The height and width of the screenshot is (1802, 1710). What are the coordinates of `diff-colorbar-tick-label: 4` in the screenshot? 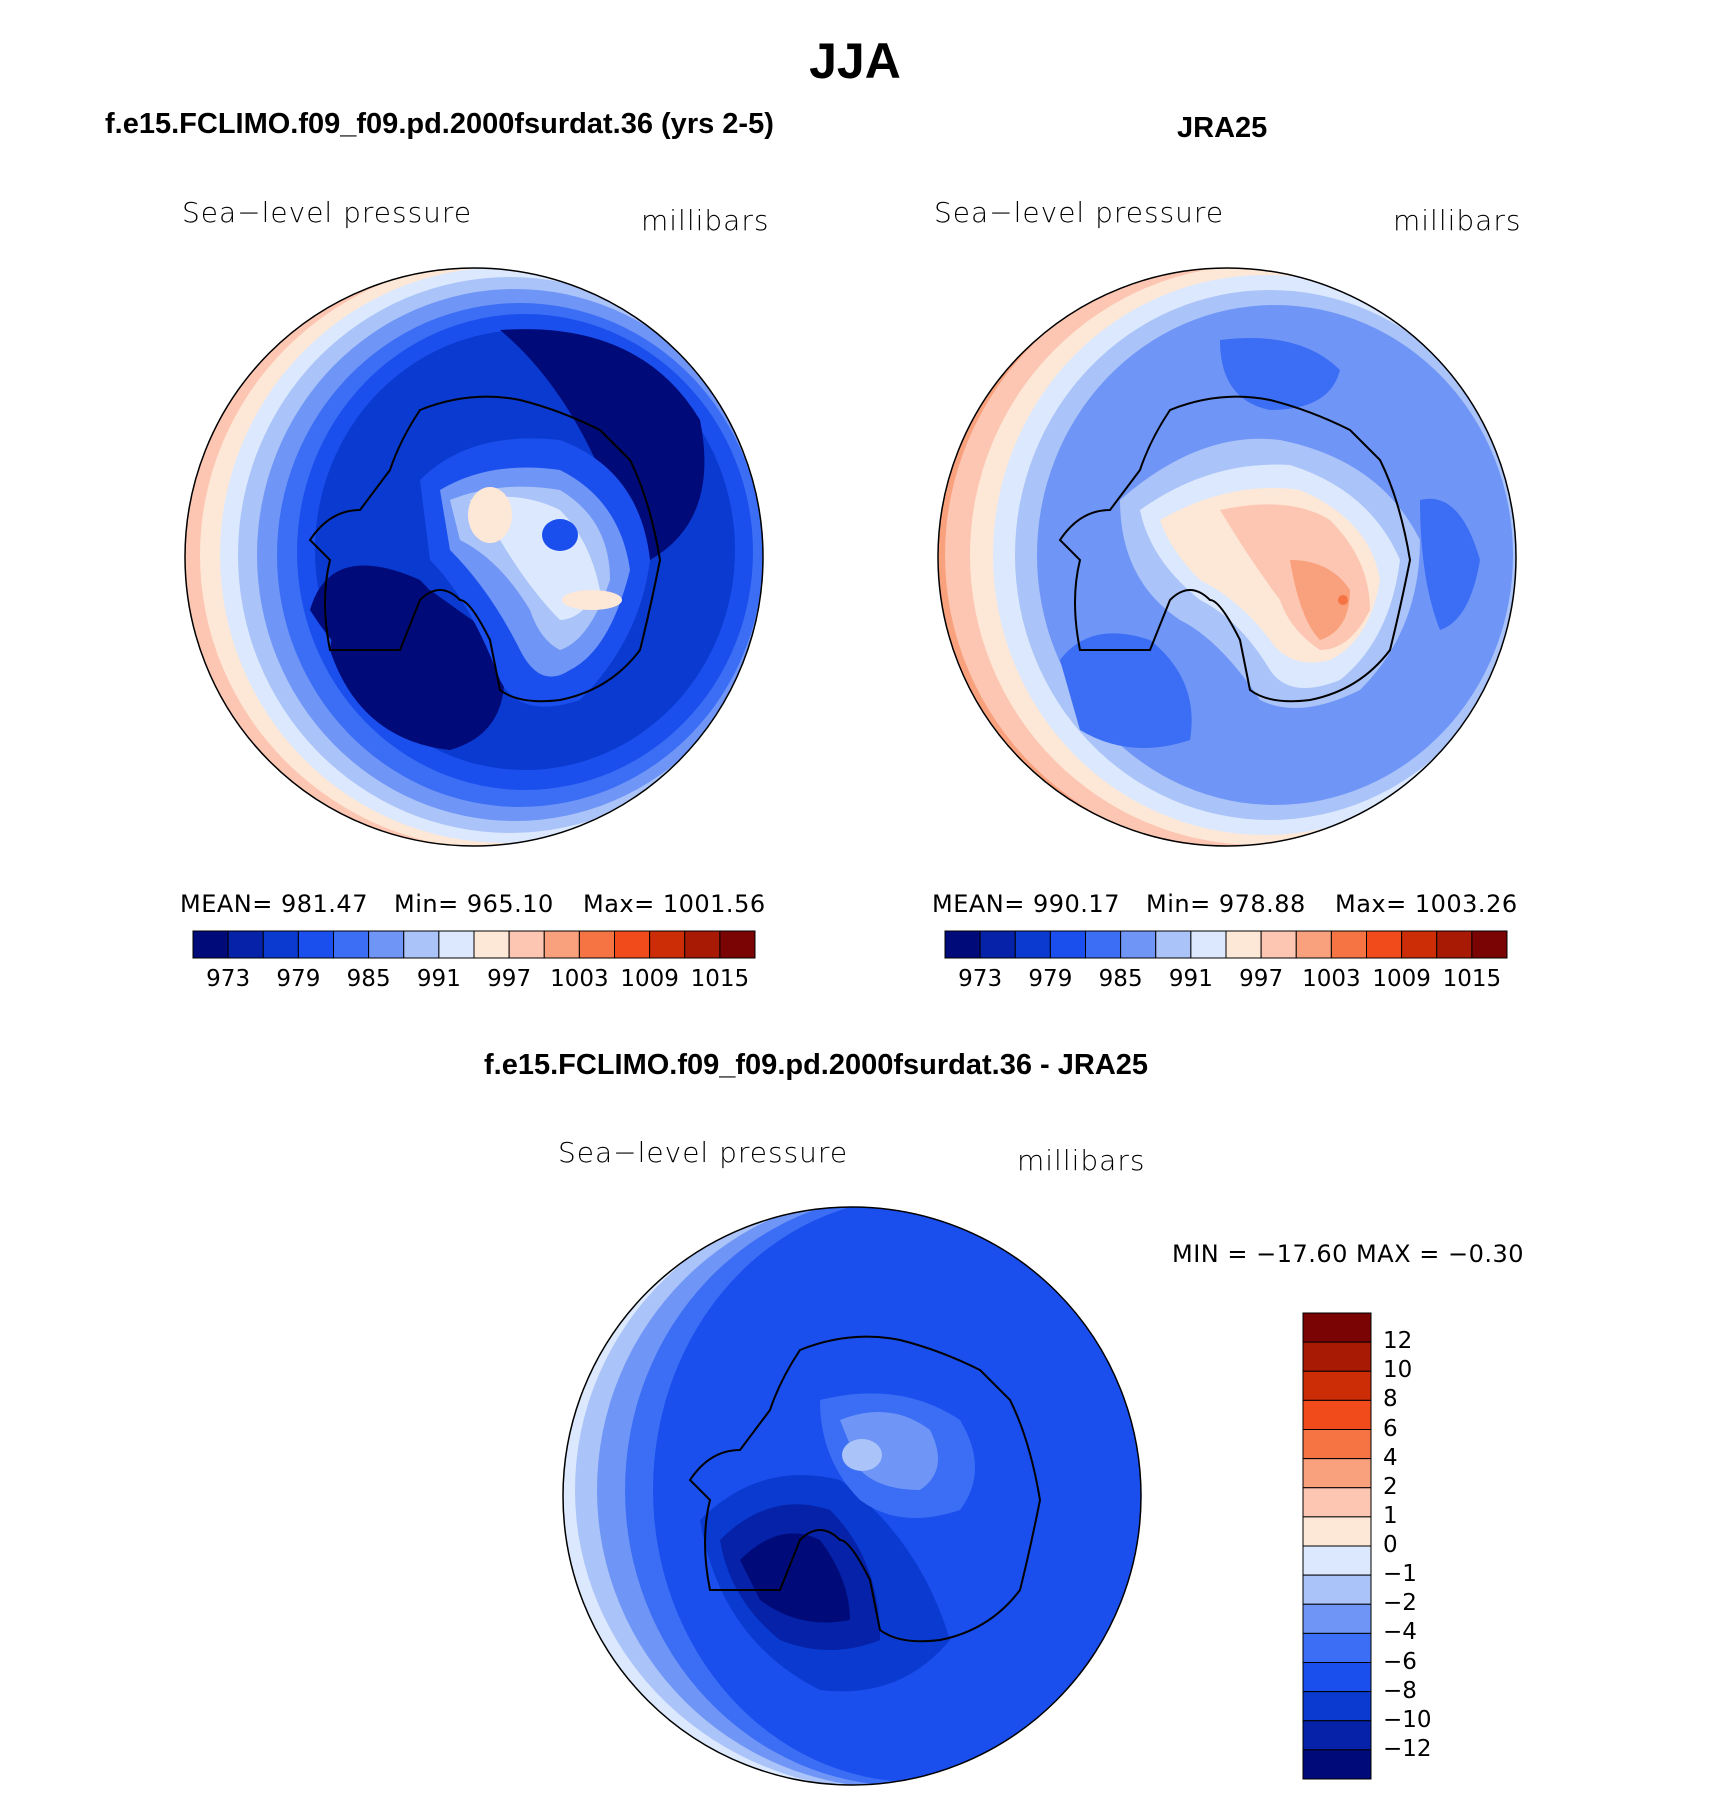 It's located at (1390, 1457).